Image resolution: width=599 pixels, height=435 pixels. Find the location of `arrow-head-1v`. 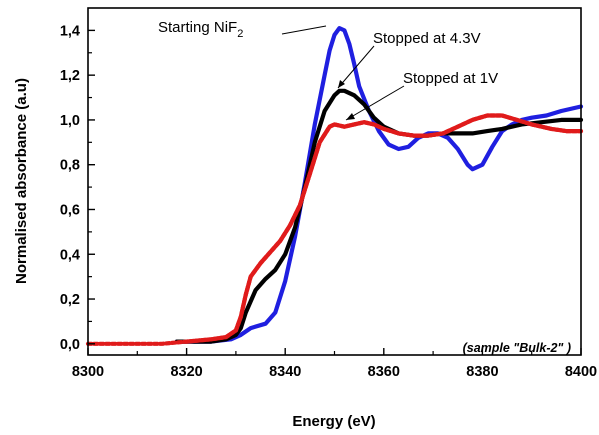

arrow-head-1v is located at coordinates (350, 116).